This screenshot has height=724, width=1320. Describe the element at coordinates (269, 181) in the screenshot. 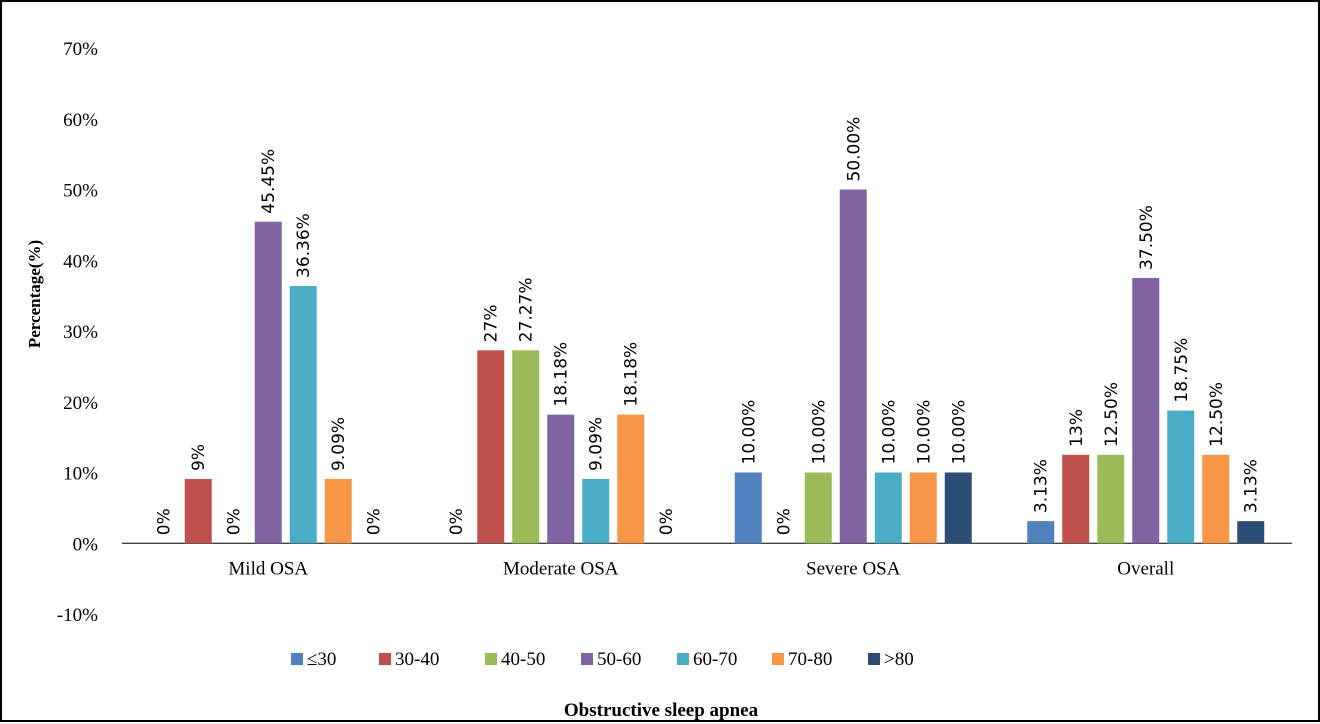

I see `data-label: 45.45%` at that location.